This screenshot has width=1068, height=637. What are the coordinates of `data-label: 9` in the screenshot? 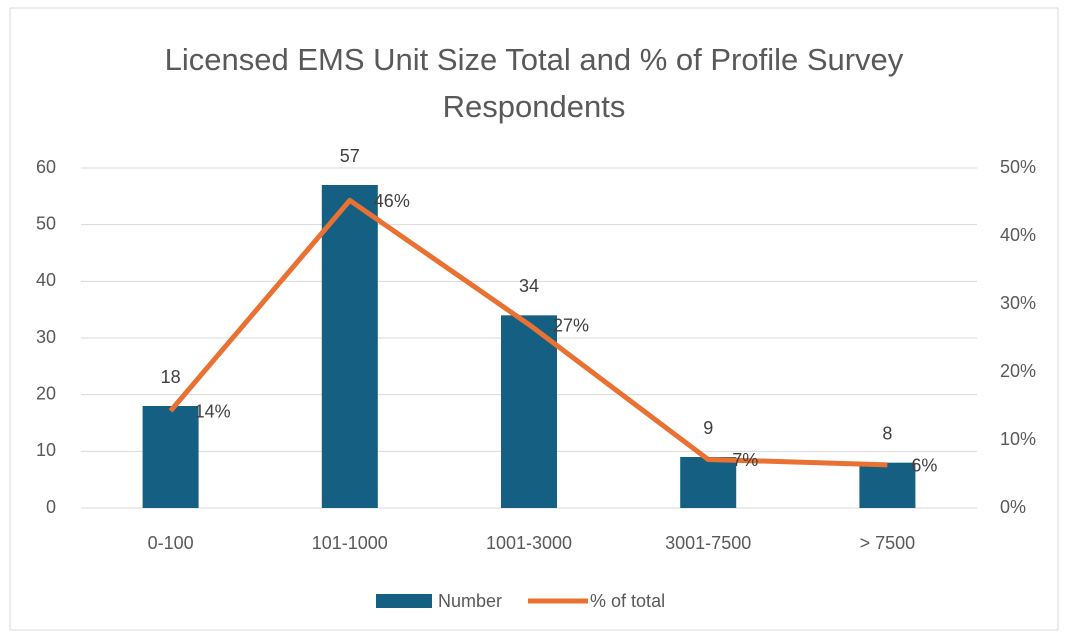 It's located at (708, 428).